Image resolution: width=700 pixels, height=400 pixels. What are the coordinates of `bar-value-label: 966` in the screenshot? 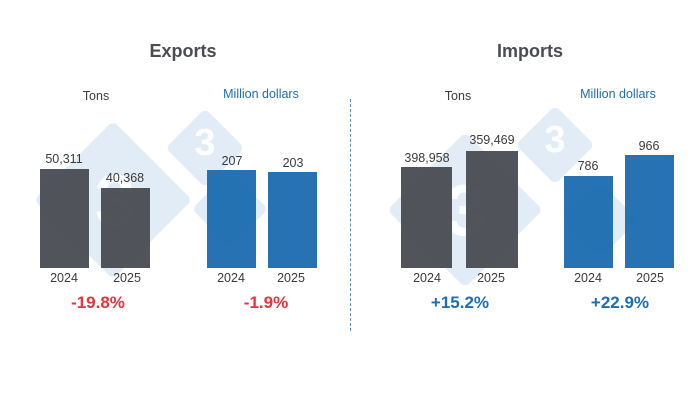 It's located at (649, 146).